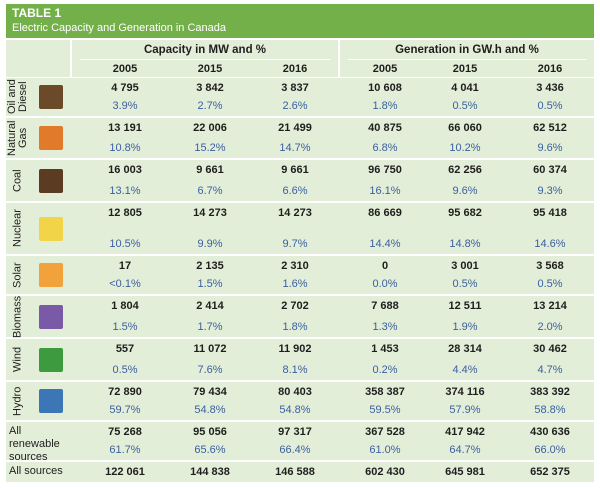 The width and height of the screenshot is (600, 488). What do you see at coordinates (385, 170) in the screenshot?
I see `value-cell: 96 750` at bounding box center [385, 170].